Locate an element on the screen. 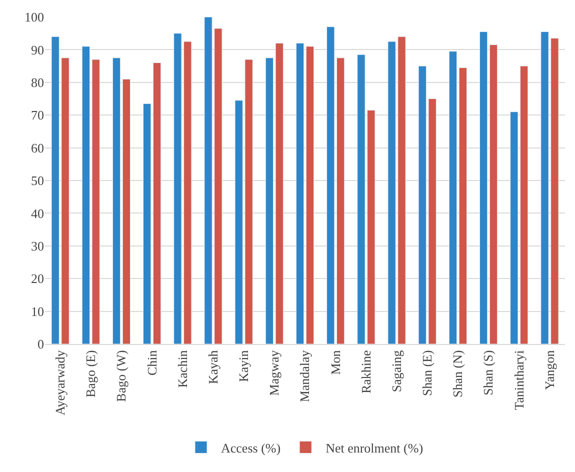 Image resolution: width=575 pixels, height=472 pixels. x-tick-label: Tanintharyi is located at coordinates (518, 380).